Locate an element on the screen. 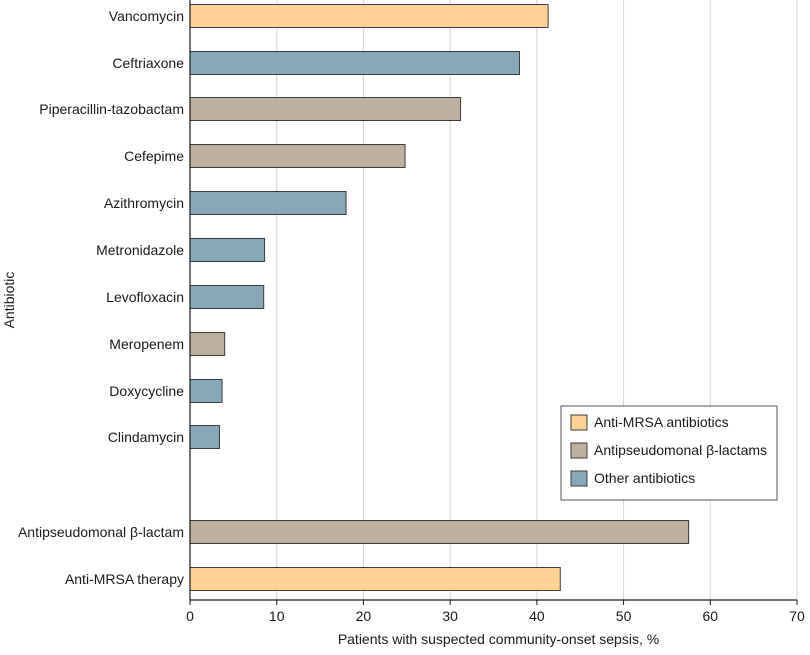 This screenshot has width=810, height=655. legend-box is located at coordinates (669, 453).